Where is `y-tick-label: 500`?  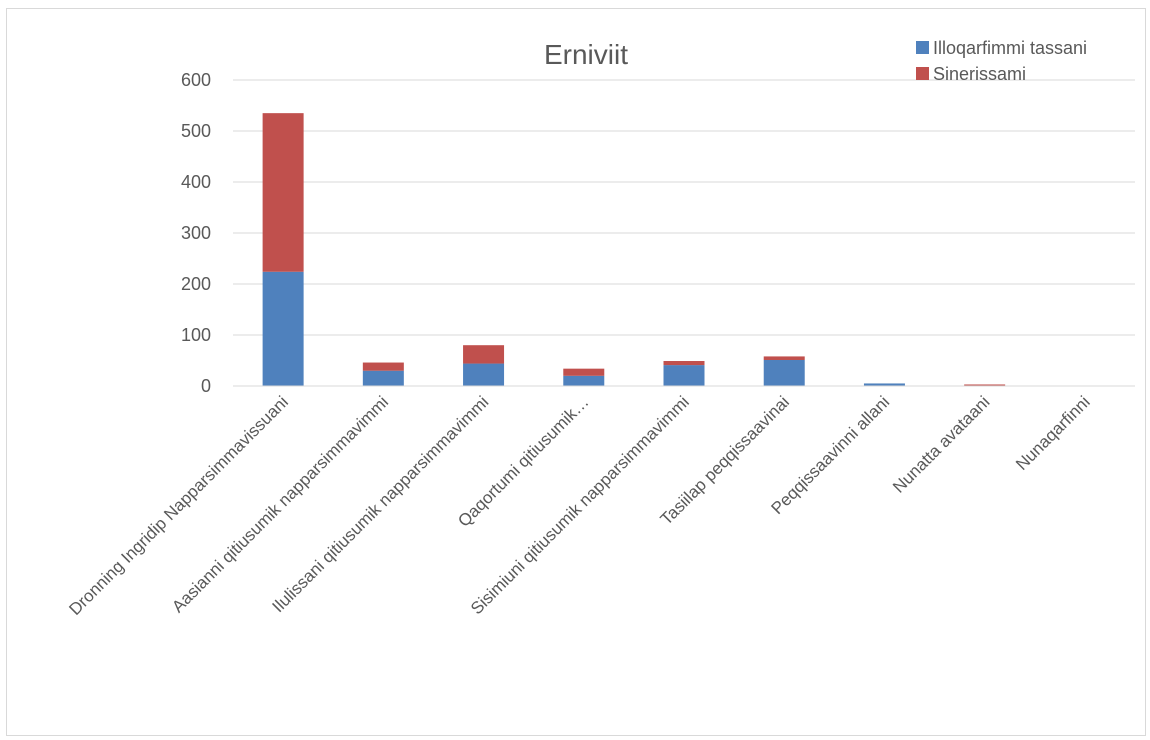 y-tick-label: 500 is located at coordinates (196, 131).